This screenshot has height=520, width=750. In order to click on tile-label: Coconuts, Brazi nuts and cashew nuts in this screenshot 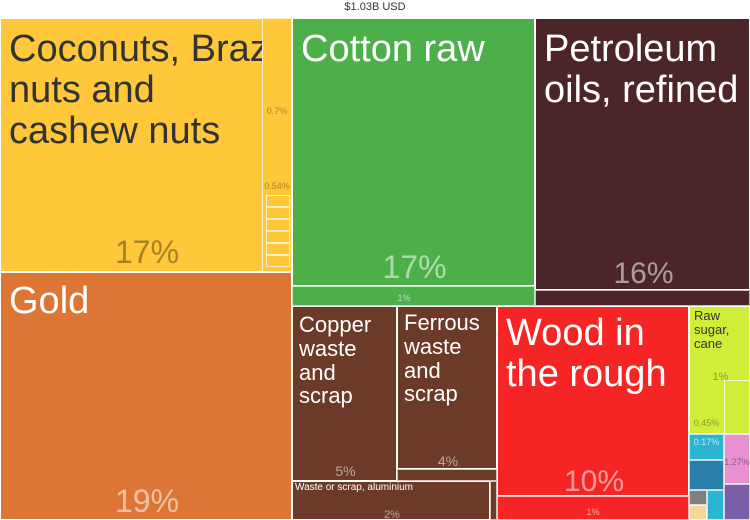, I will do `click(143, 90)`.